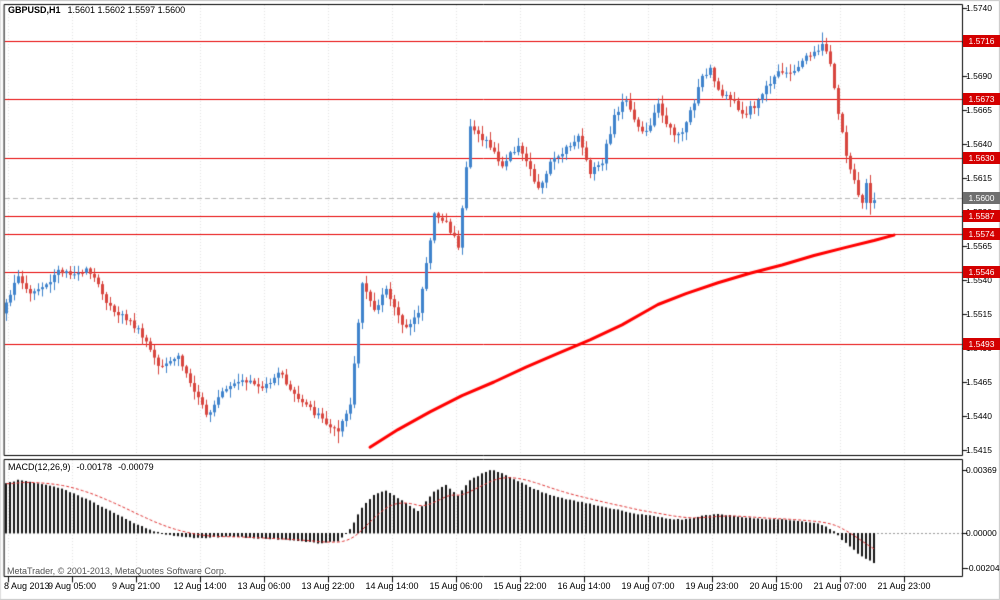 The image size is (1000, 600). I want to click on price-tick-label: 1.5415, so click(979, 450).